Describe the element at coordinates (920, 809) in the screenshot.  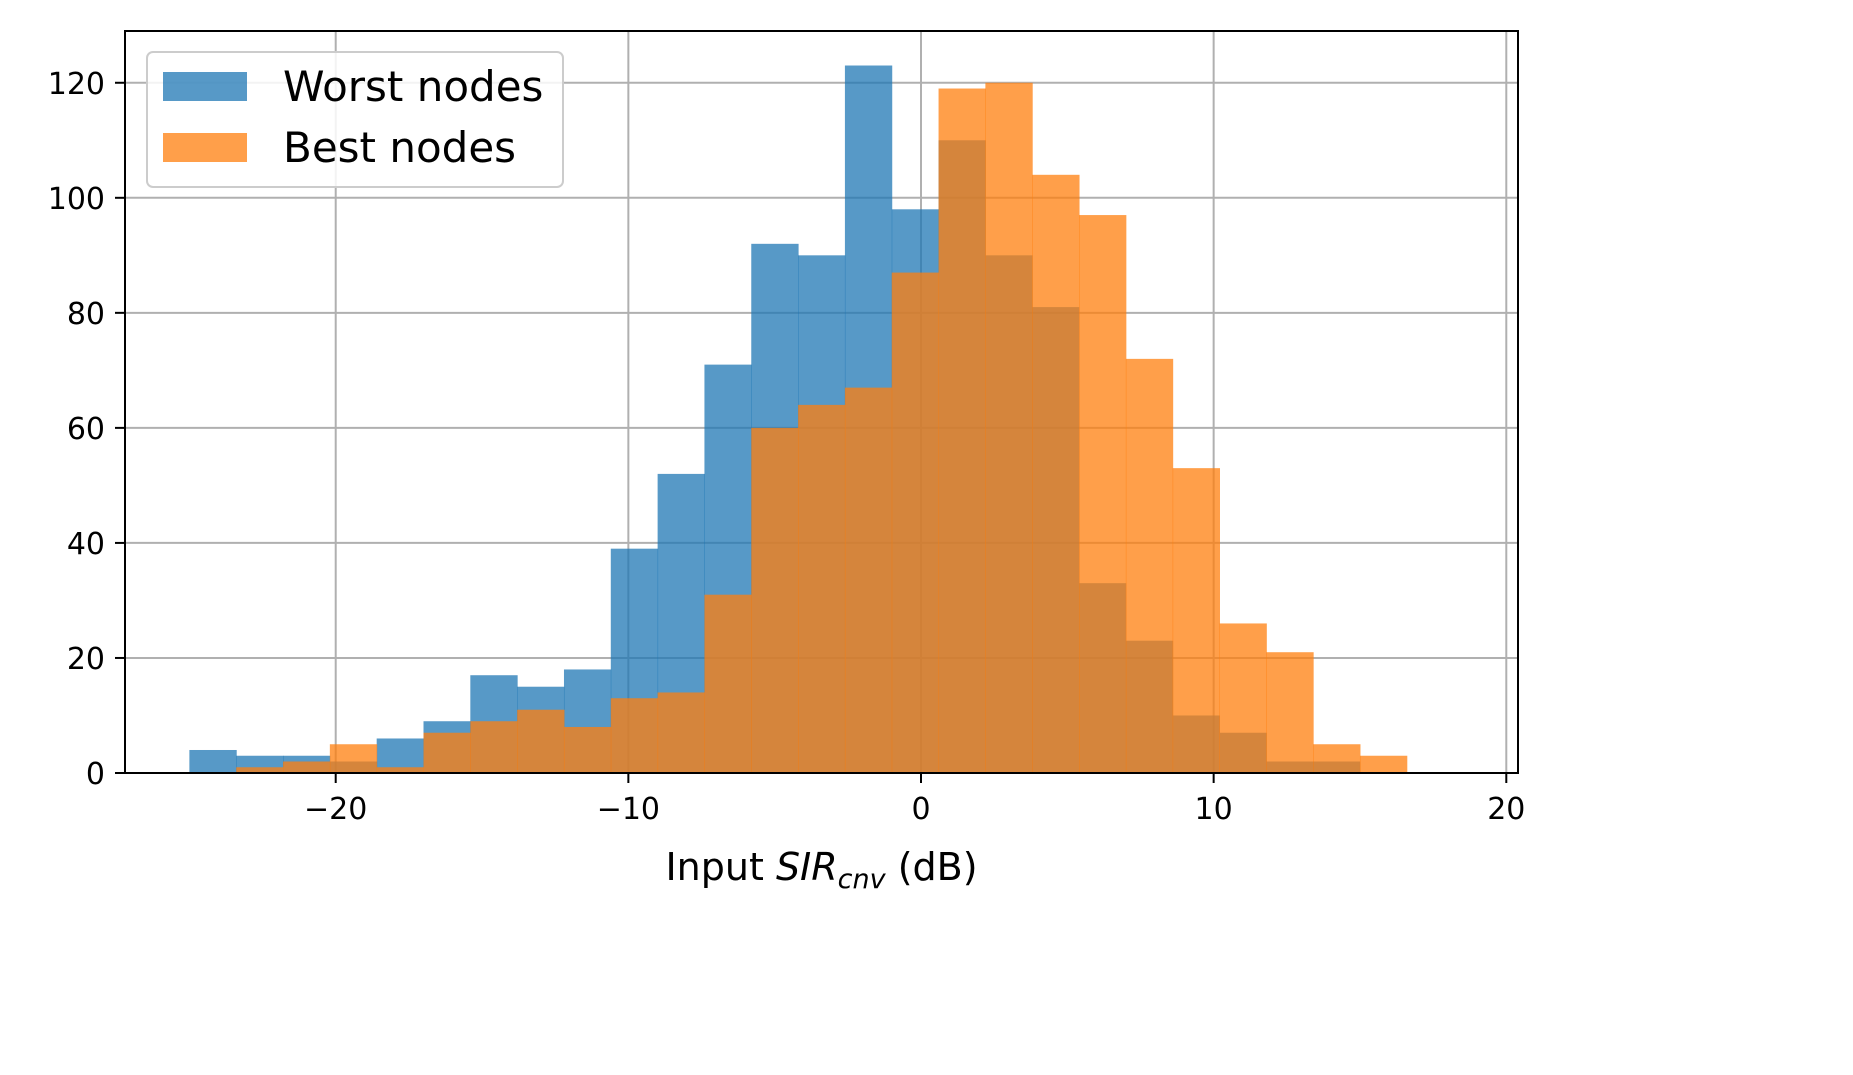
I see `x-tick-label-2: 0` at that location.